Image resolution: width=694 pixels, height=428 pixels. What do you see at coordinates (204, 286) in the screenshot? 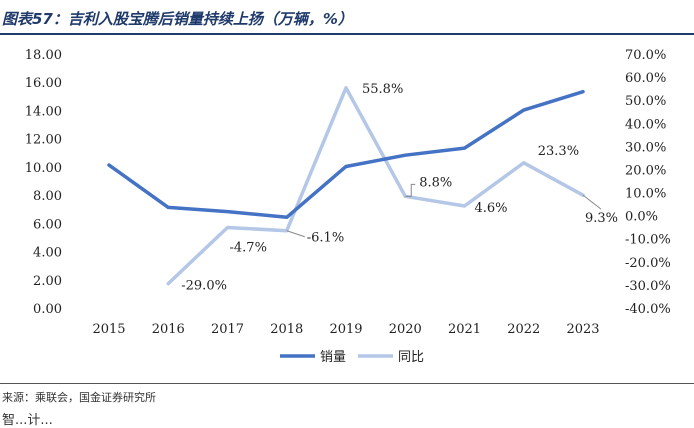
I see `data-label-yoy: -29.0%` at bounding box center [204, 286].